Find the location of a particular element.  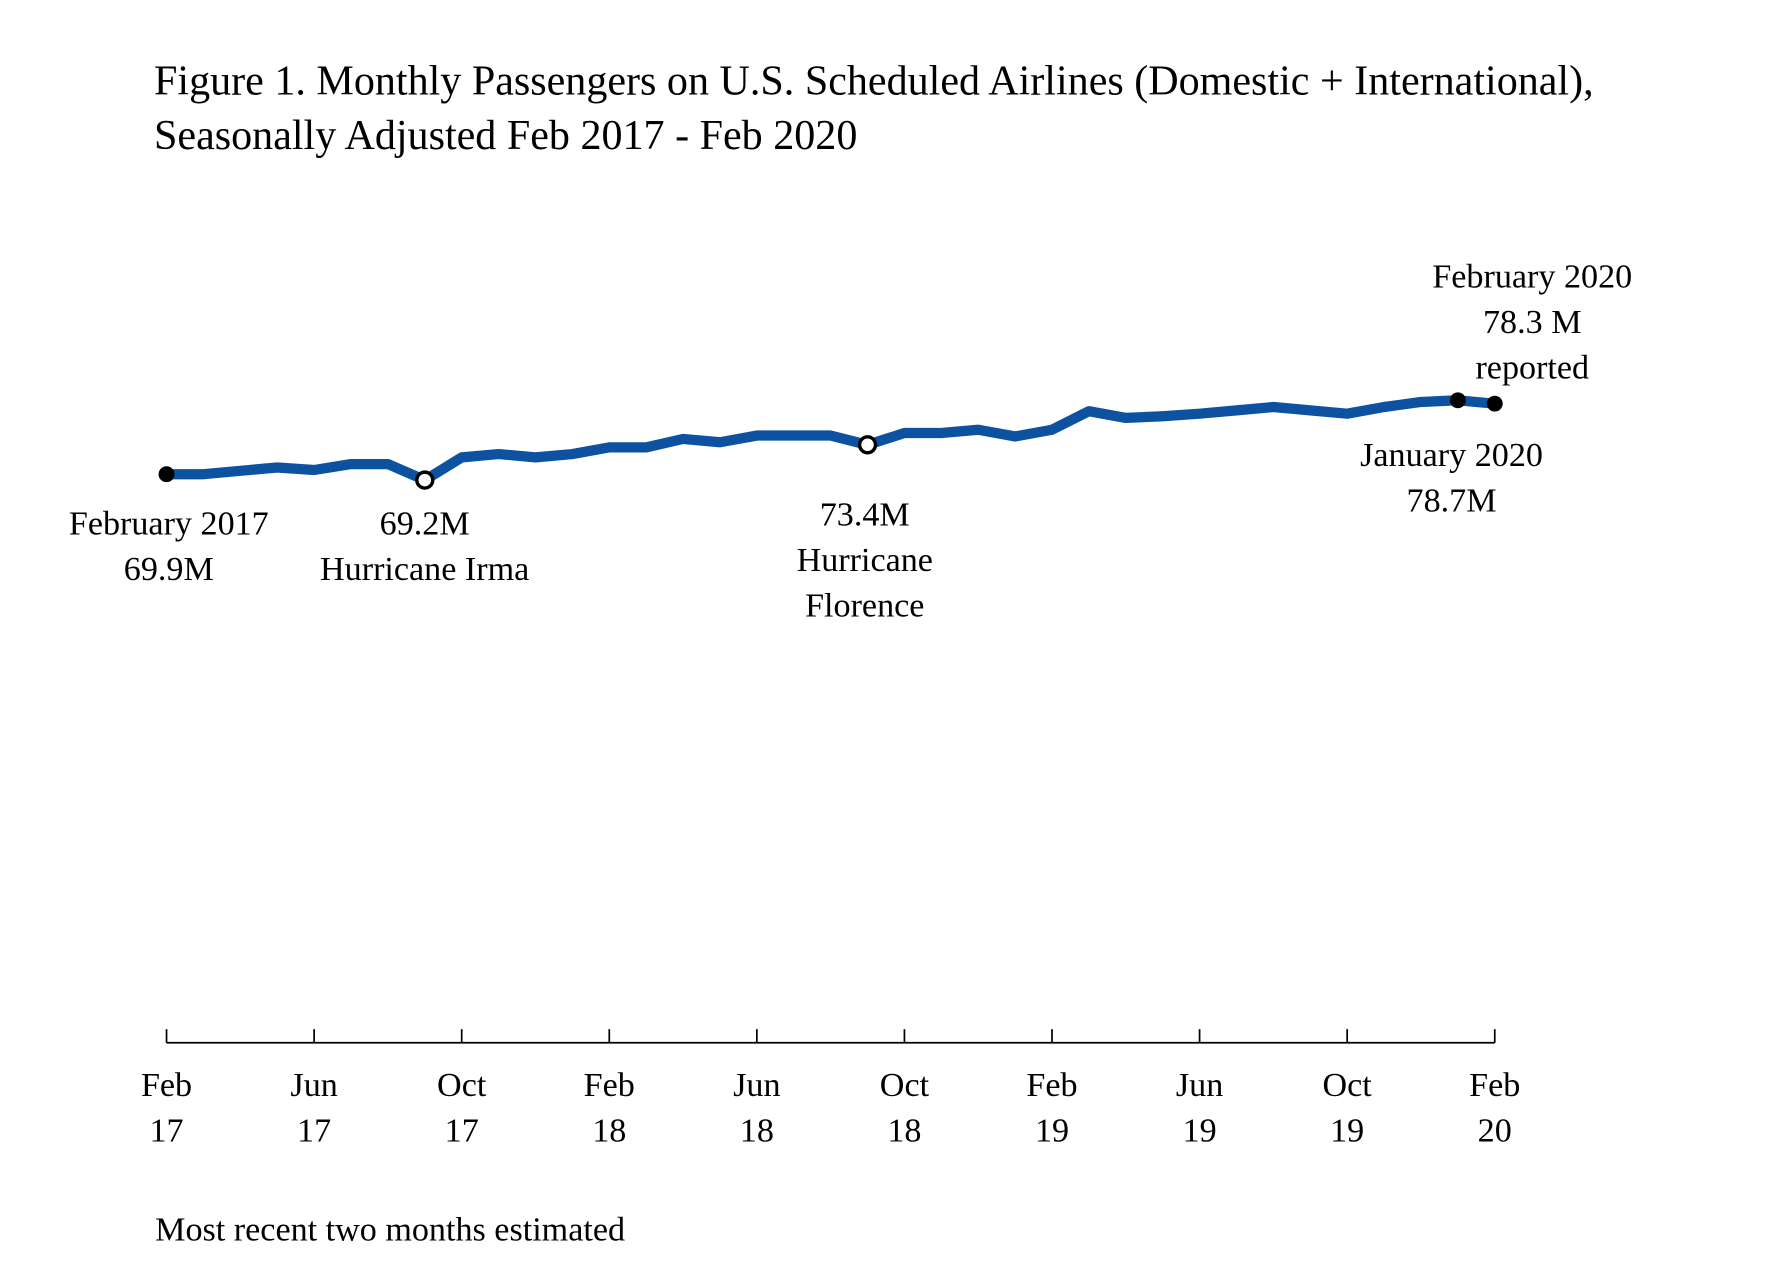

annotation-label: 73.4M is located at coordinates (865, 514).